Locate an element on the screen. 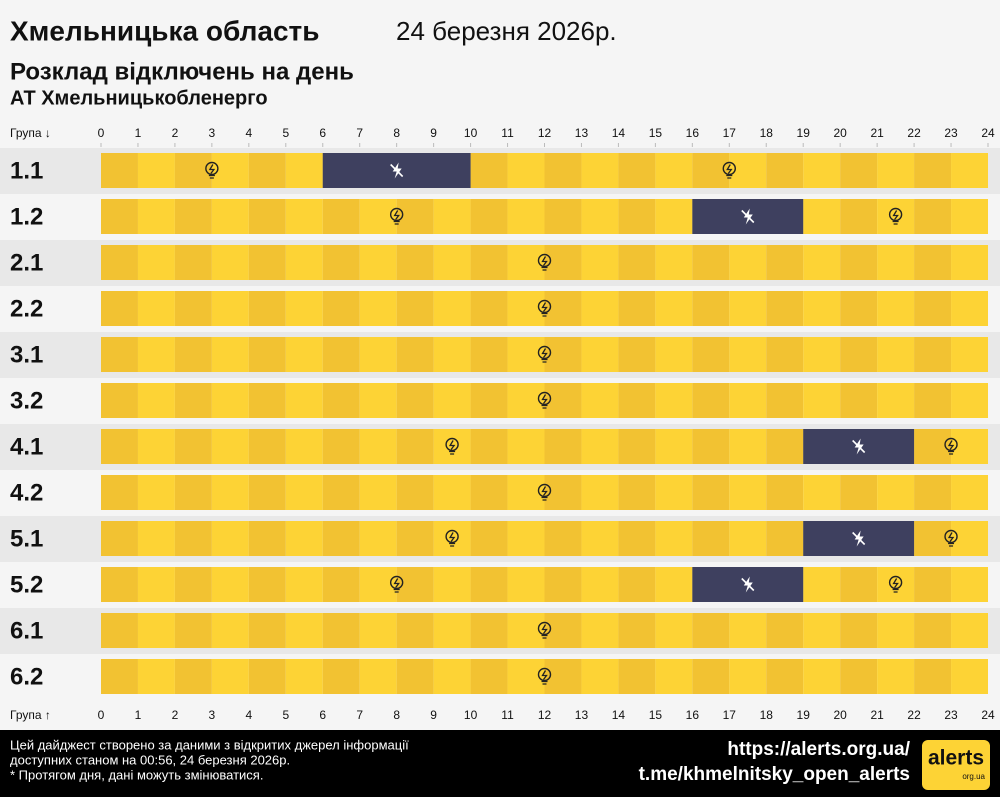 The width and height of the screenshot is (1000, 797). x-tick-label: 23 is located at coordinates (951, 133).